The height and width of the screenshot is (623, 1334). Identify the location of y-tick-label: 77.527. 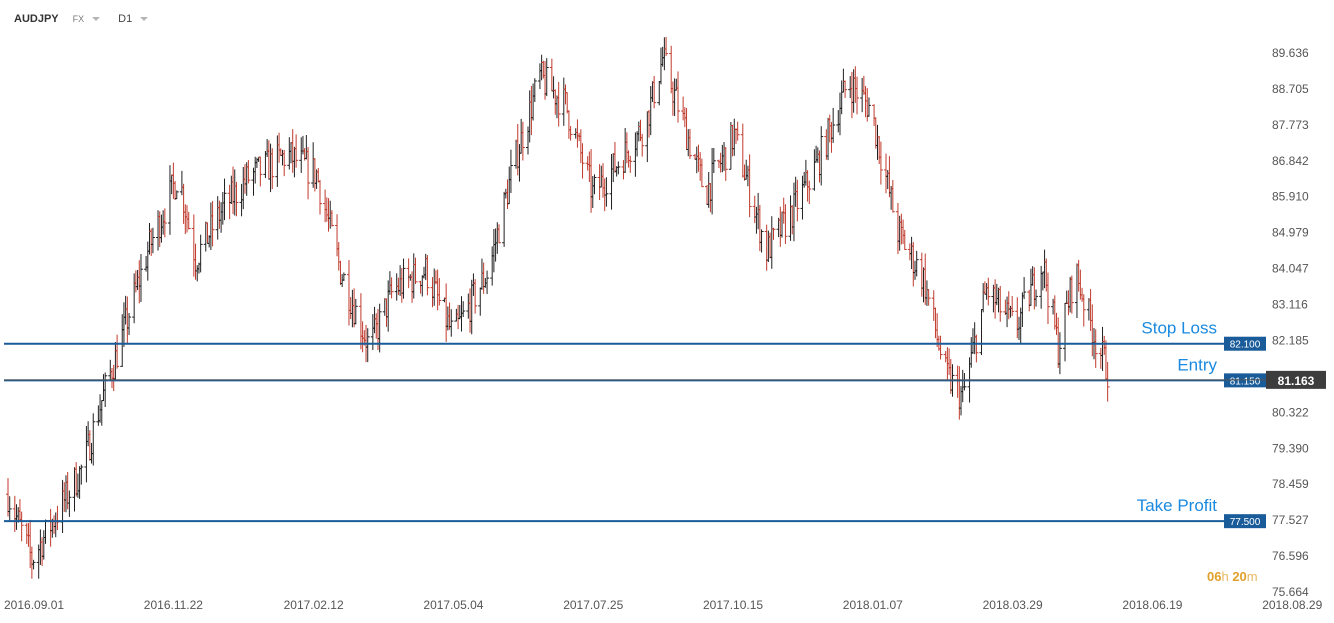
(1290, 520).